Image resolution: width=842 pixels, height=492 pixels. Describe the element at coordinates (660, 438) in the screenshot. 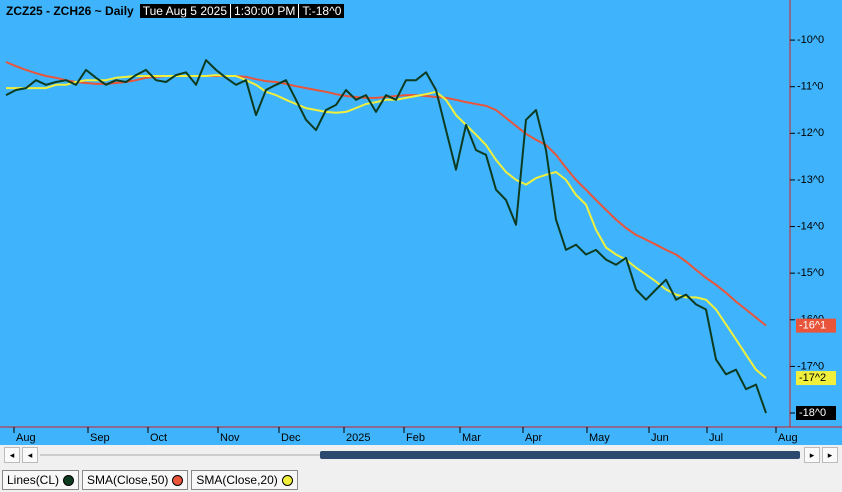

I see `x-tick-label: Jun` at that location.